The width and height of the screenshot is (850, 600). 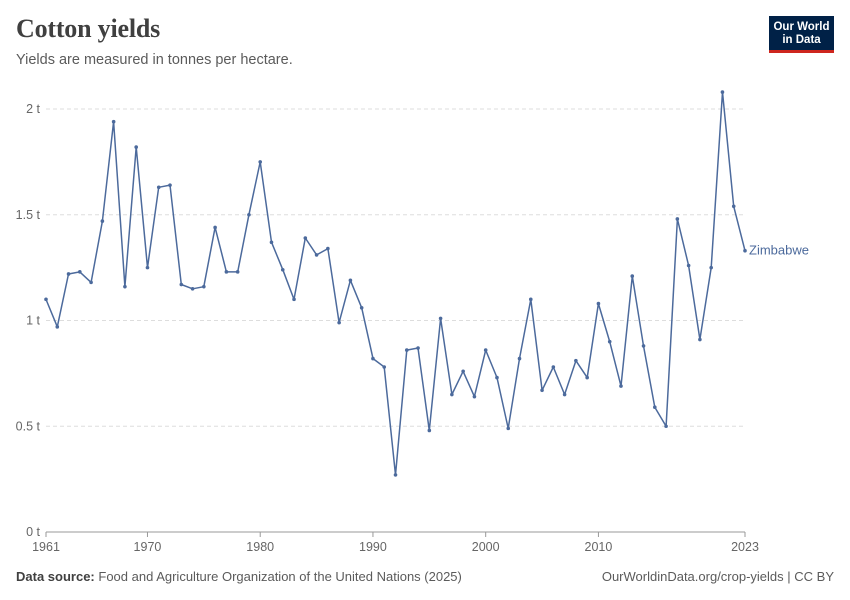 What do you see at coordinates (599, 547) in the screenshot?
I see `x-tick-label: 2010` at bounding box center [599, 547].